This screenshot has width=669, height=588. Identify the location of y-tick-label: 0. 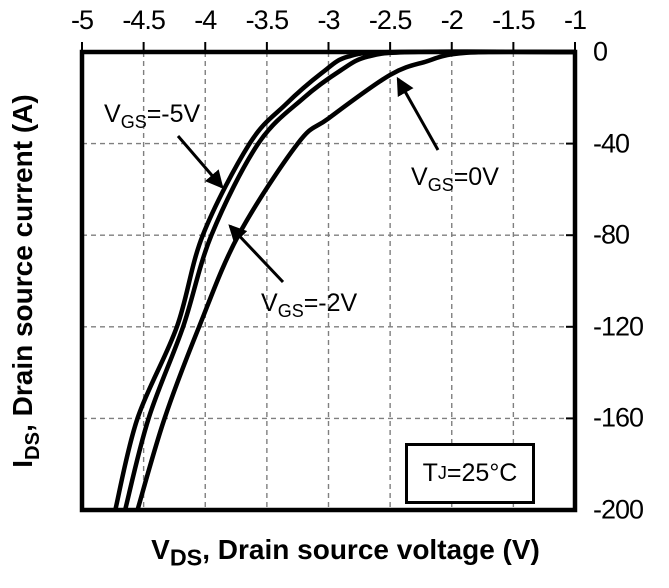
(600, 51).